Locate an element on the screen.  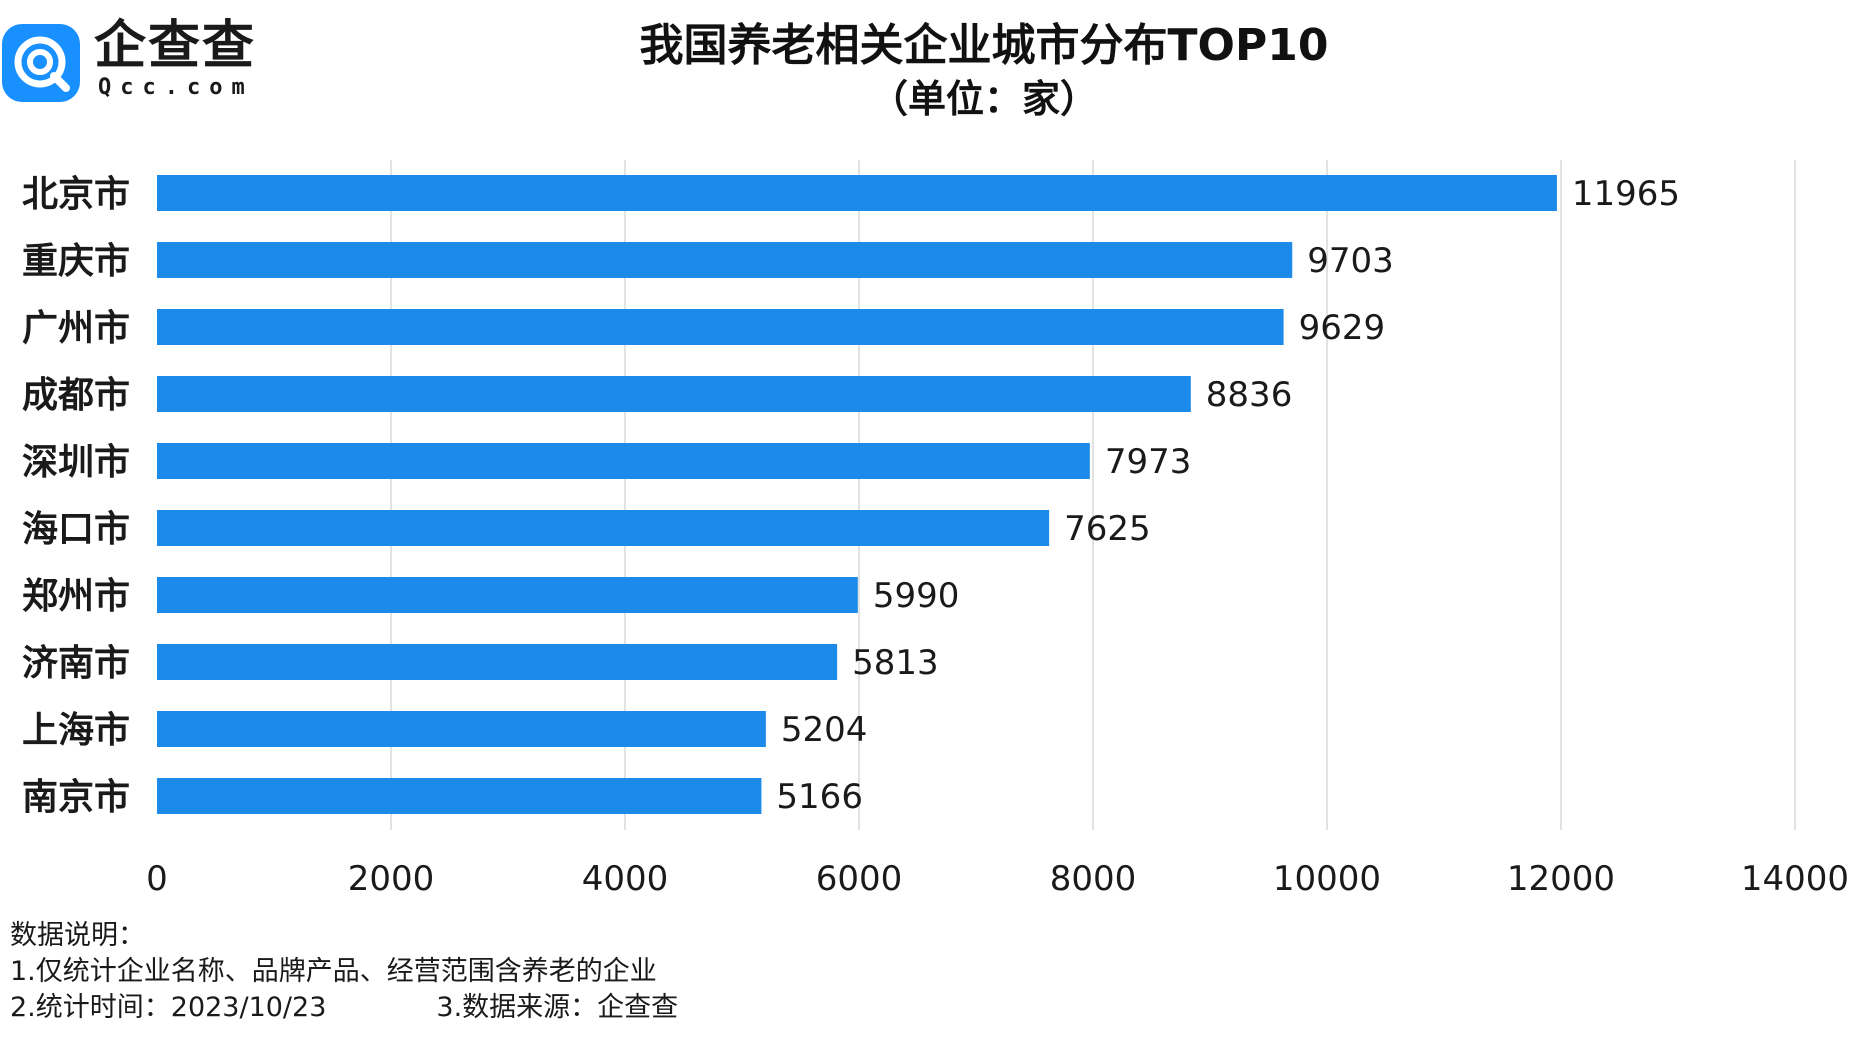
notes-line-2: 2.统计时间：2023/10/23 is located at coordinates (168, 1007).